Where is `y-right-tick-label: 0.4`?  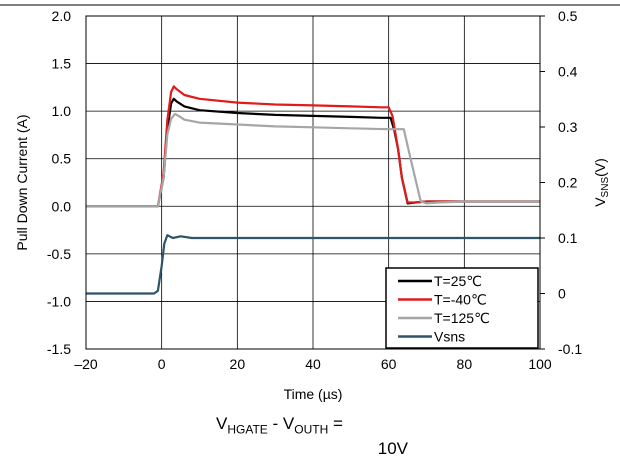
y-right-tick-label: 0.4 is located at coordinates (568, 72).